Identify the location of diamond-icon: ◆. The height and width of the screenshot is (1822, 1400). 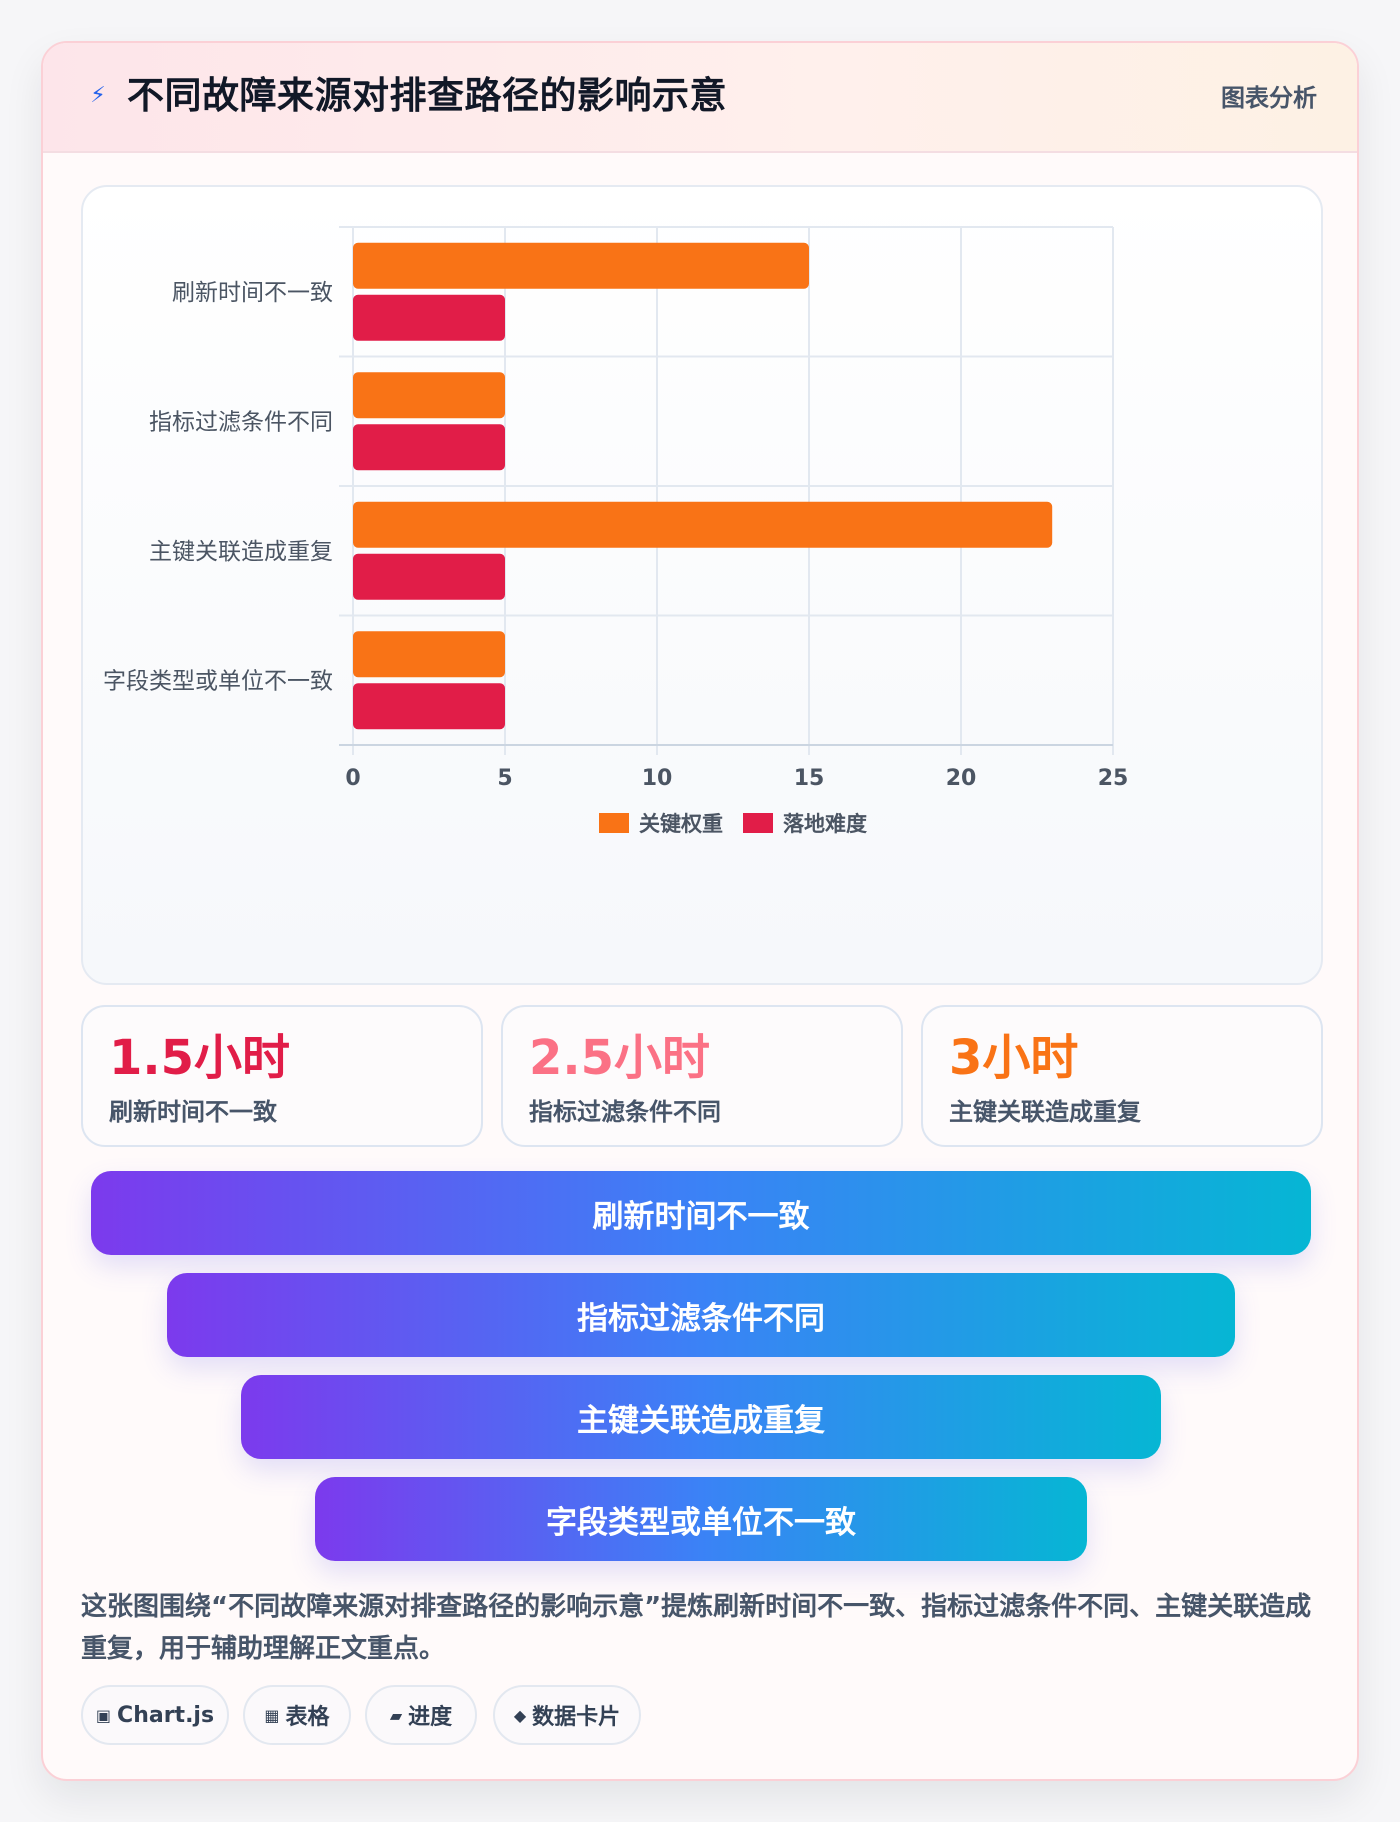
(520, 1715).